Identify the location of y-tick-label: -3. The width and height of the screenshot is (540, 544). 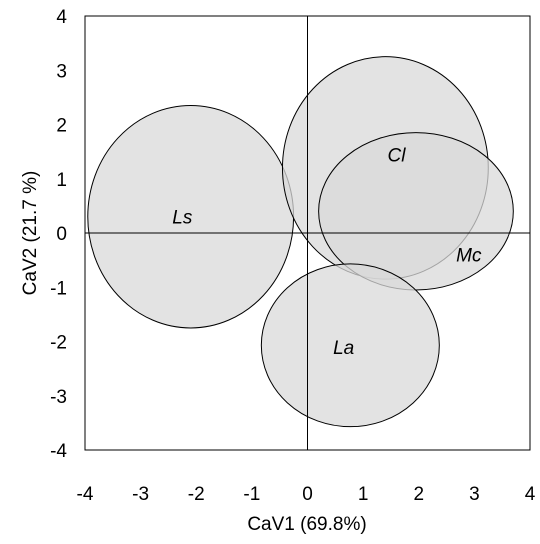
(58, 397).